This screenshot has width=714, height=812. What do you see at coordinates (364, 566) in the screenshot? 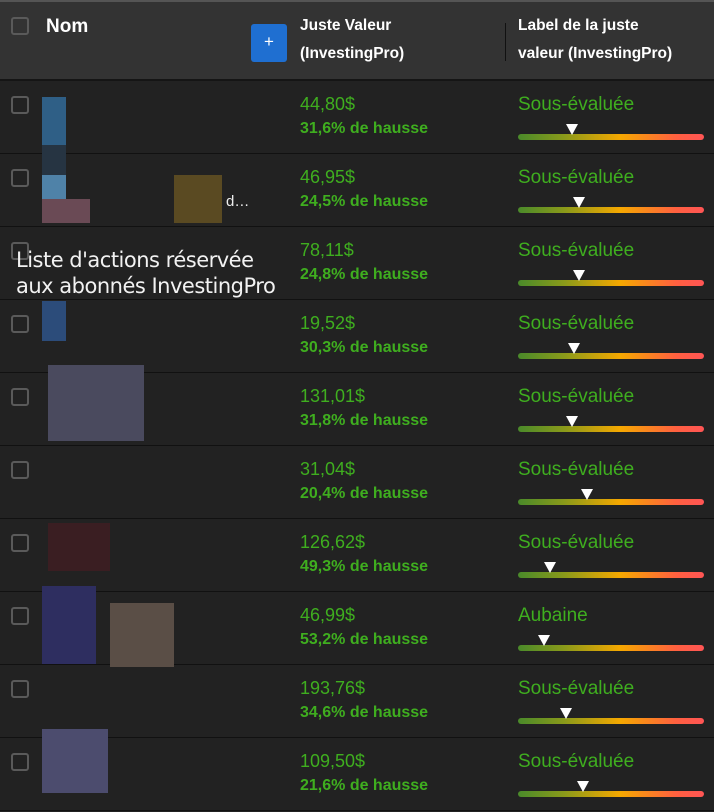
I see `upside-percent: 49,3% de hausse` at bounding box center [364, 566].